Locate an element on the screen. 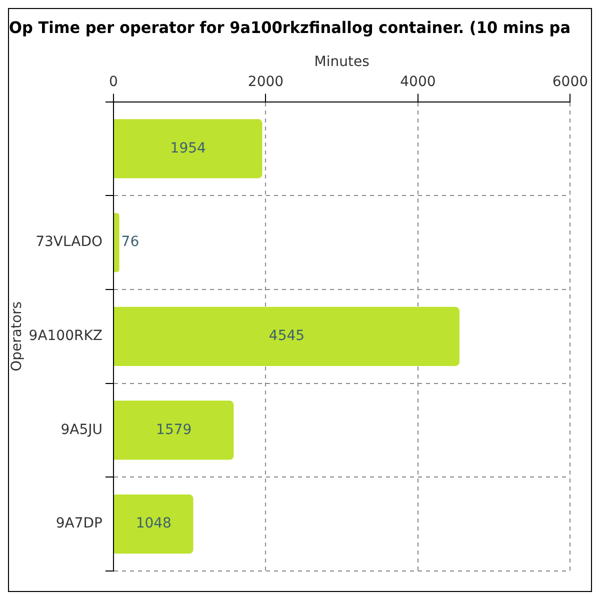  data-label: 1579 is located at coordinates (174, 430).